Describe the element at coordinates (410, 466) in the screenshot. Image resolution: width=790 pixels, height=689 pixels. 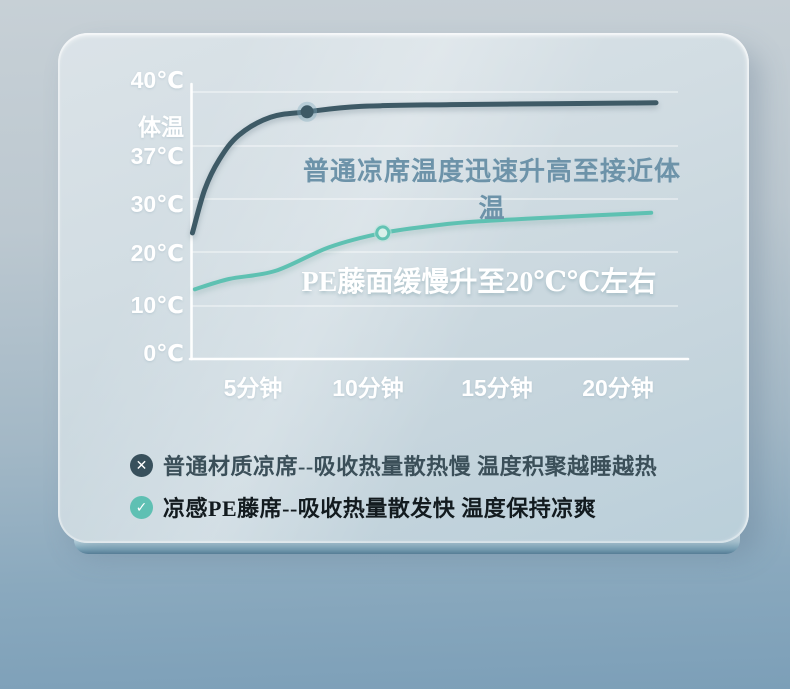
I see `legend-label: 普通材质凉席--吸收热量散热慢 温度积聚越睡越热` at that location.